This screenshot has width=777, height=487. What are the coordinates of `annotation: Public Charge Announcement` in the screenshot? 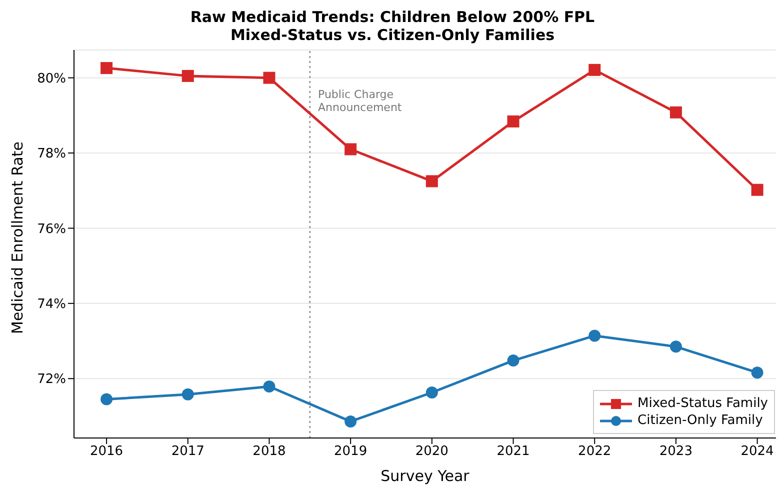 It's located at (360, 101).